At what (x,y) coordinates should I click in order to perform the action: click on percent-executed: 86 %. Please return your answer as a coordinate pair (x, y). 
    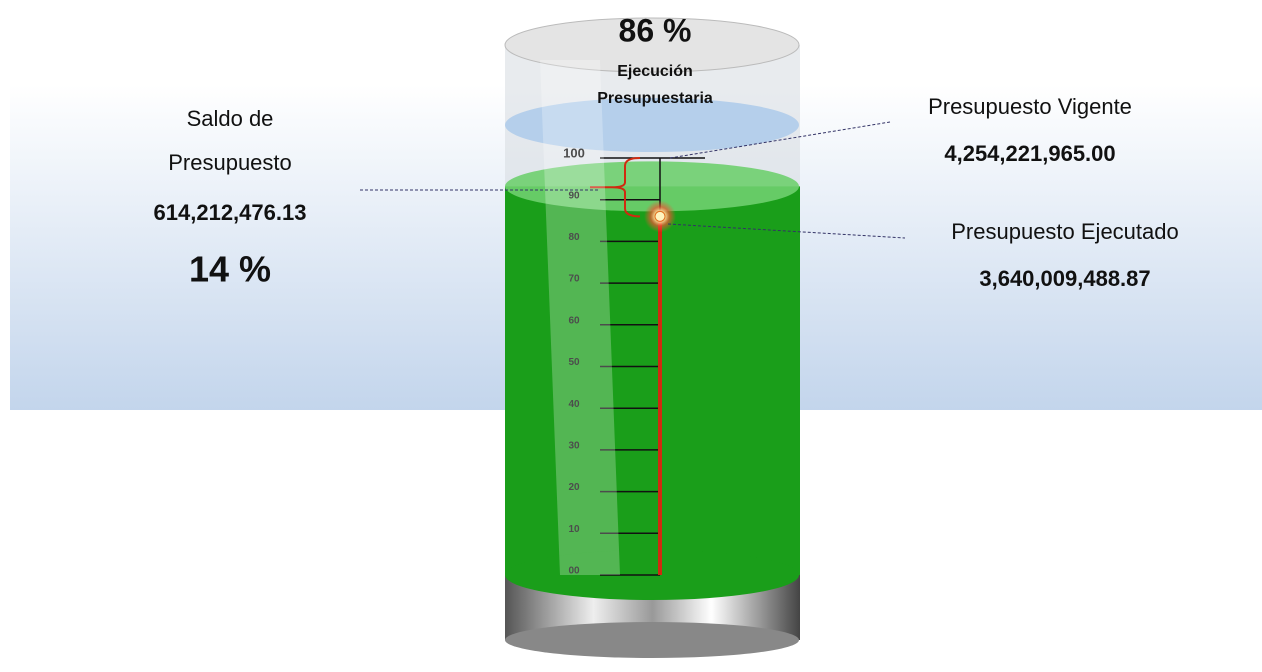
    Looking at the image, I should click on (655, 30).